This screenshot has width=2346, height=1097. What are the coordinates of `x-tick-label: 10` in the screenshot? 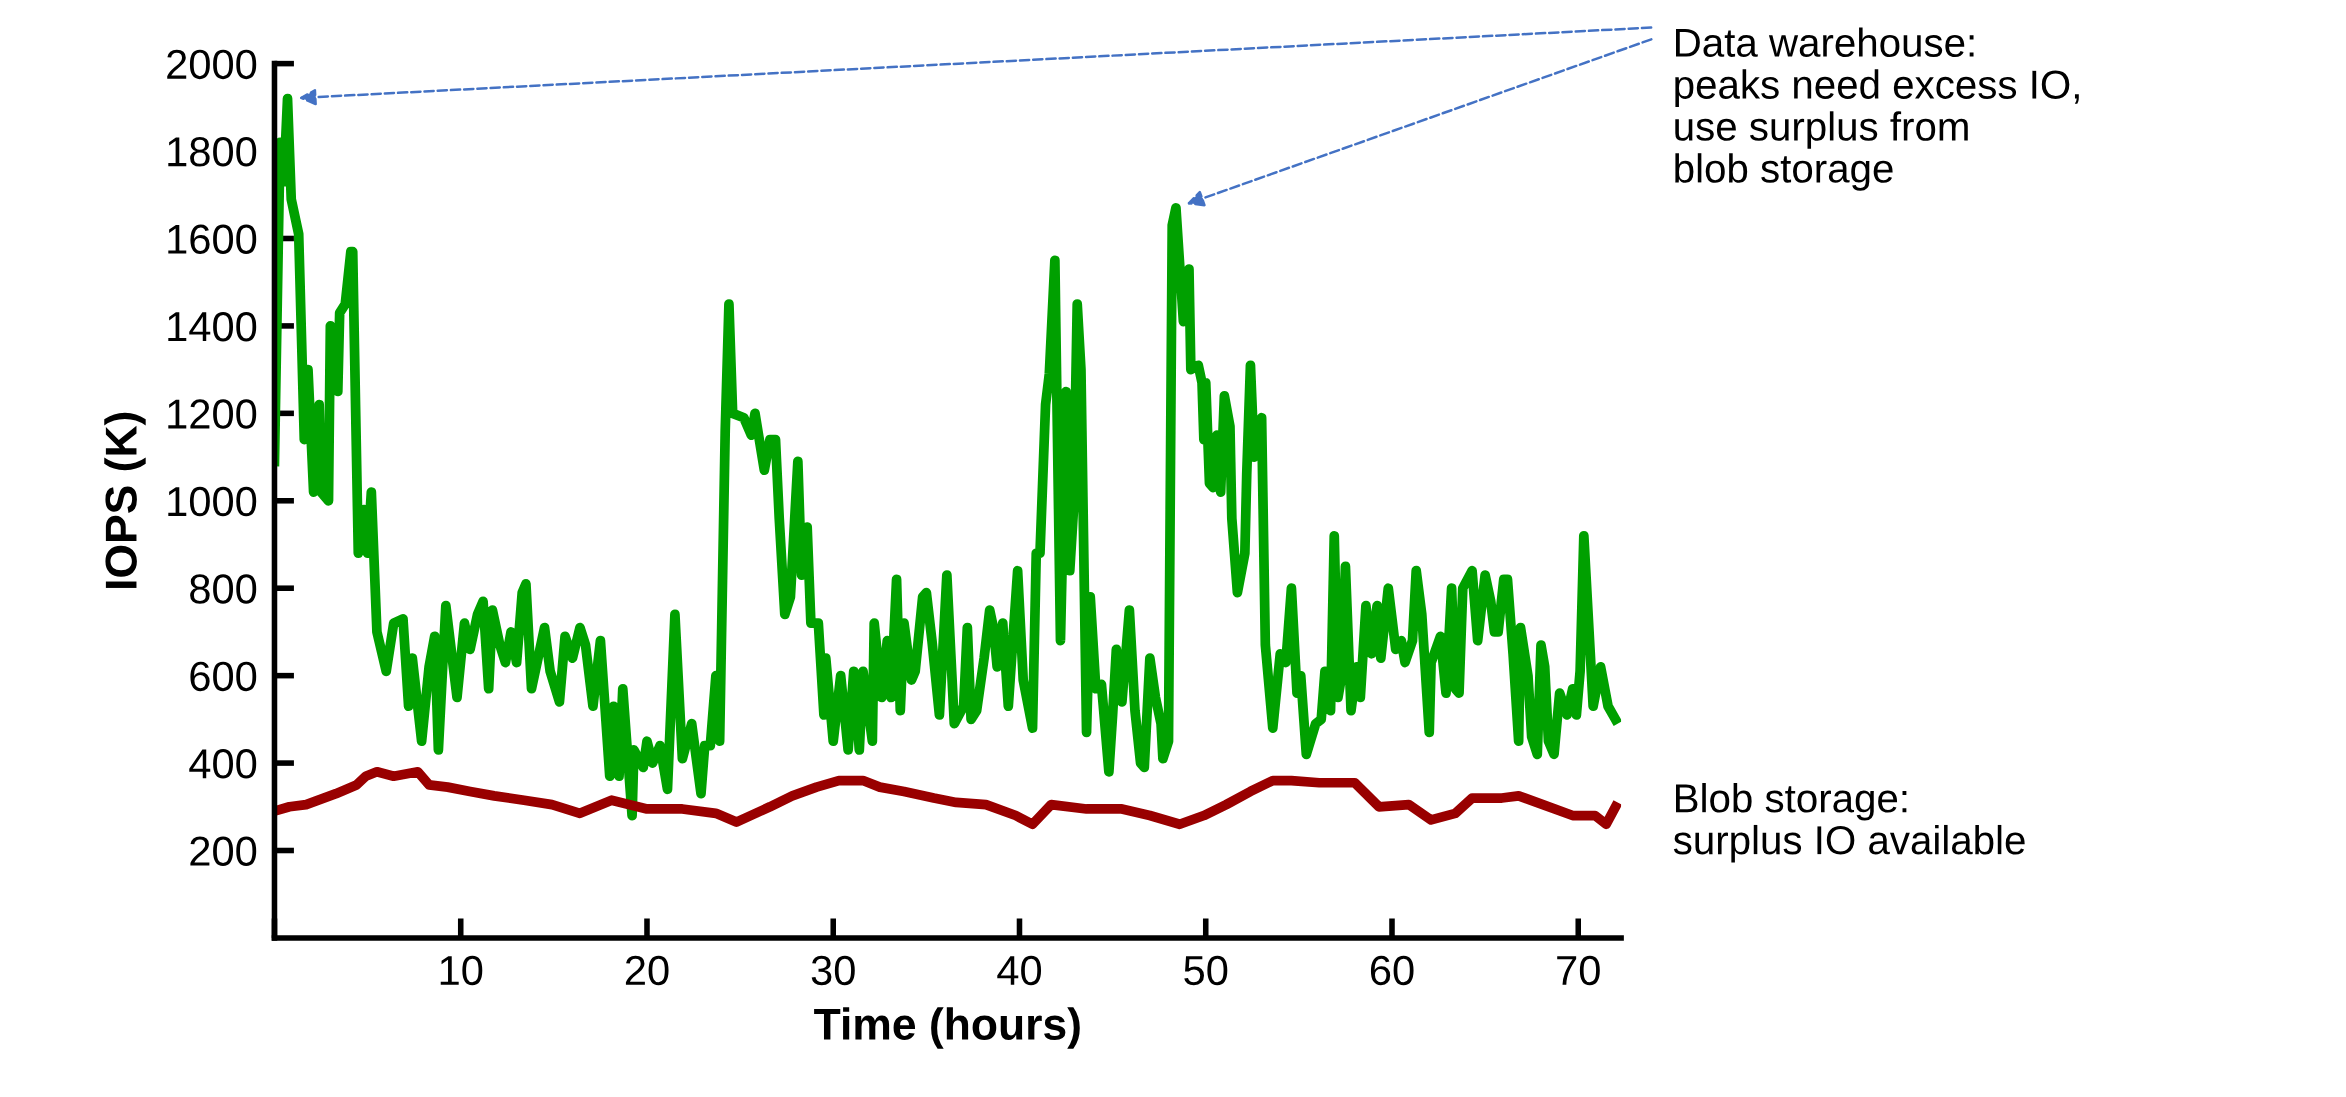 It's located at (461, 970).